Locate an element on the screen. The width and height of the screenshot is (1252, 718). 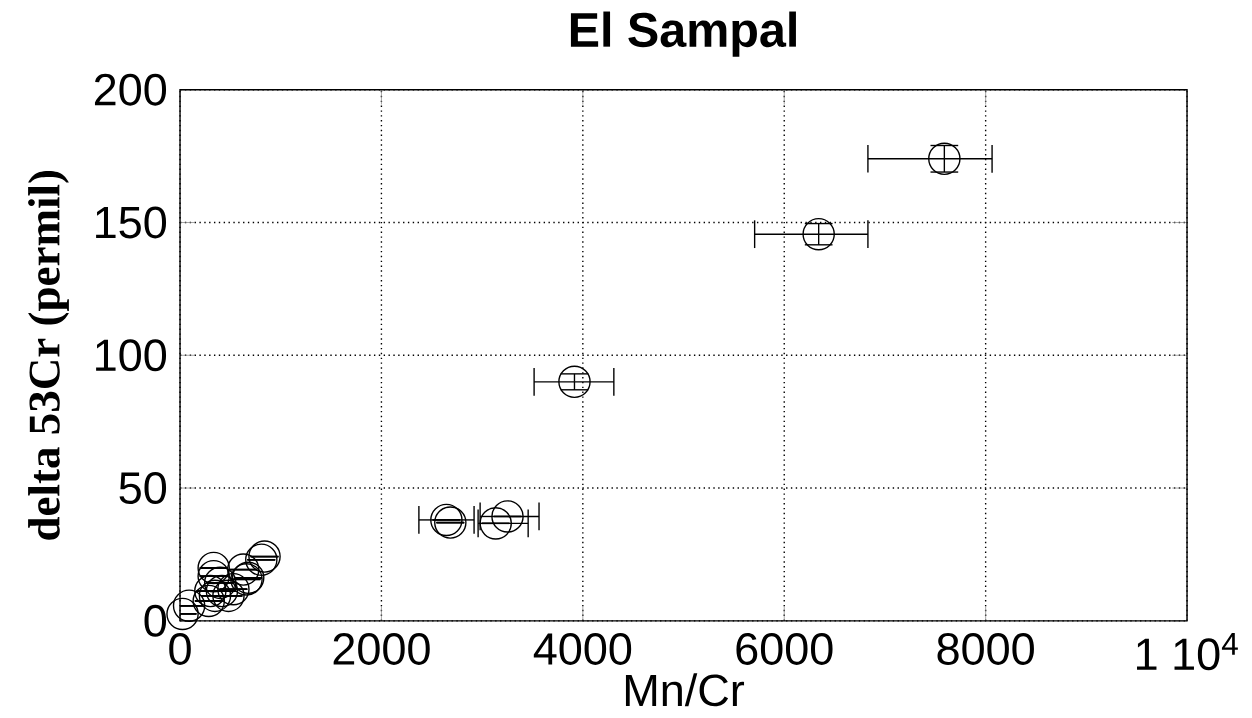
x-tick-label: 8000 is located at coordinates (985, 649).